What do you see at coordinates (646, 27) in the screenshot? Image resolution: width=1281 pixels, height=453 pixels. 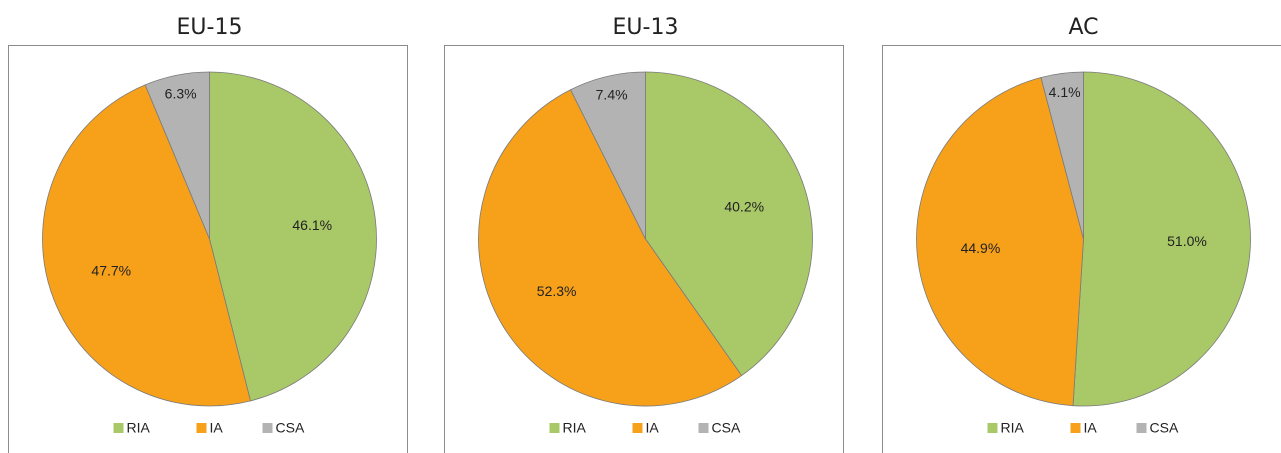 I see `chart-title: EU-13` at bounding box center [646, 27].